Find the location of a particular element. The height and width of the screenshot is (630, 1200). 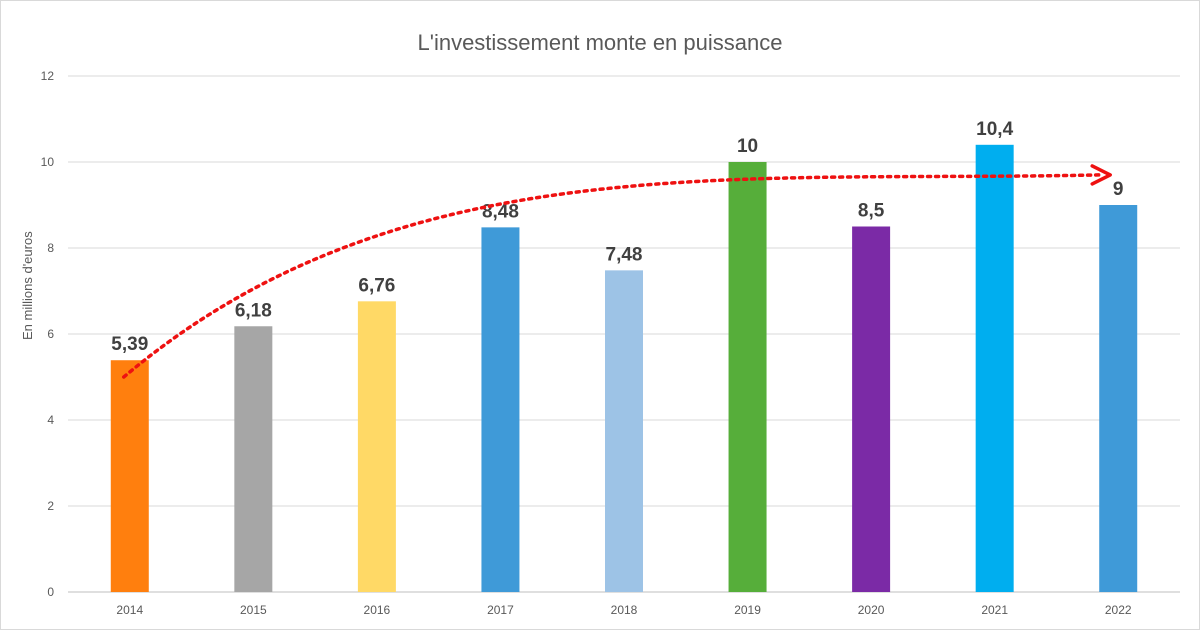

y-tick-label: 0 is located at coordinates (50, 592).